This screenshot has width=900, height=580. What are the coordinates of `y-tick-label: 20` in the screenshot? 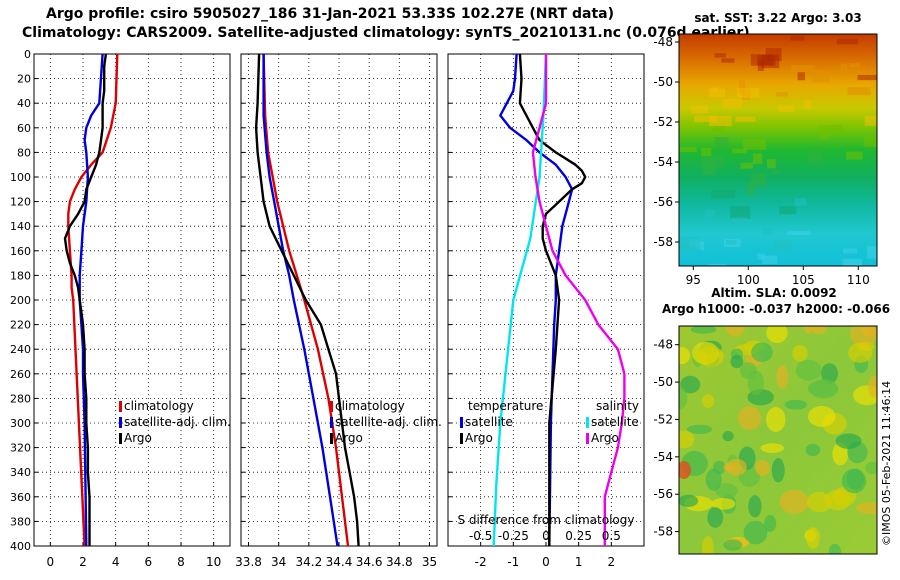 It's located at (24, 79).